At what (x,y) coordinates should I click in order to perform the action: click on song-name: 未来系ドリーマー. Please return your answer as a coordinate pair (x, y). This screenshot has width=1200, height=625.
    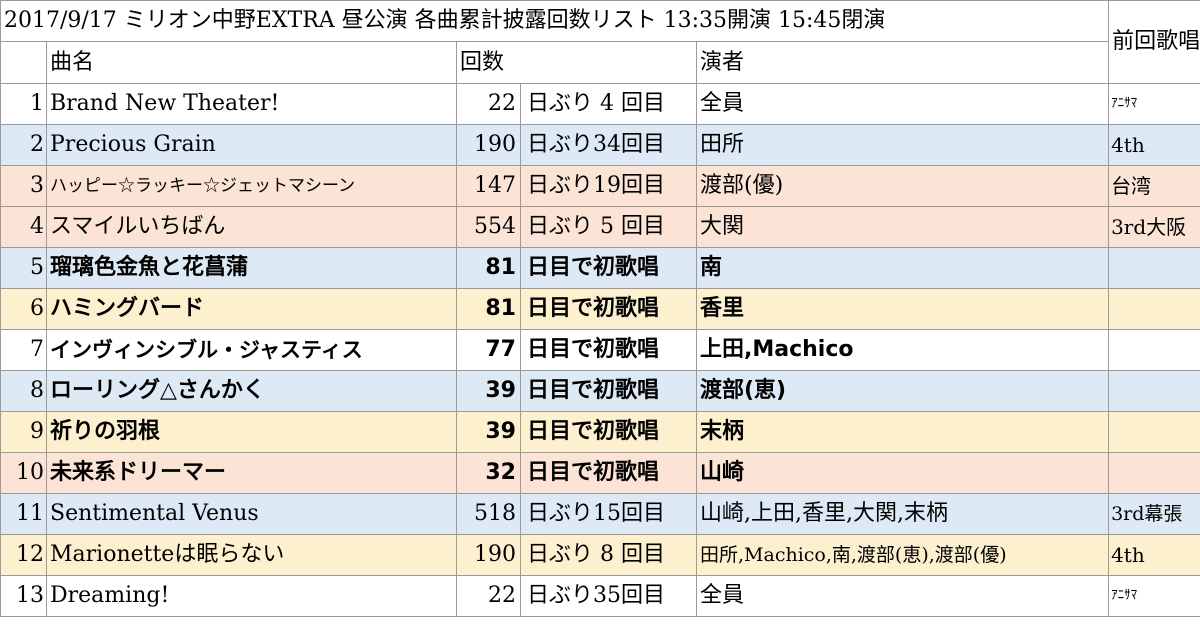
    Looking at the image, I should click on (251, 473).